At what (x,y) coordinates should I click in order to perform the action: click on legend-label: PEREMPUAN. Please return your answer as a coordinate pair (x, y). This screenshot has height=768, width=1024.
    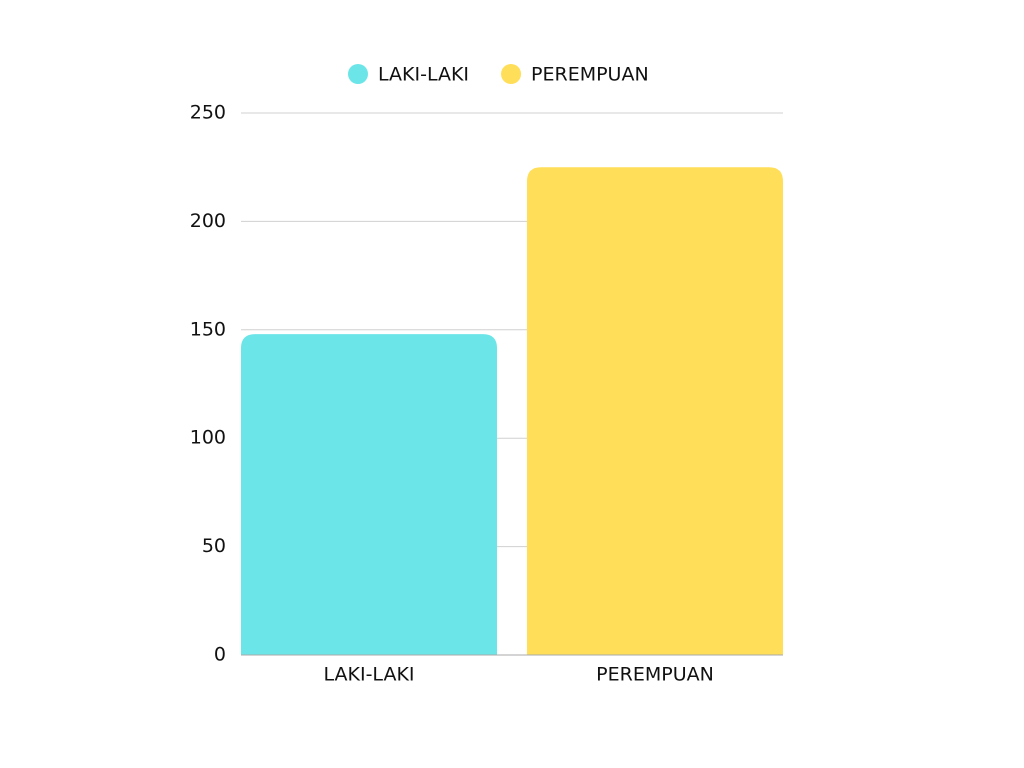
    Looking at the image, I should click on (590, 75).